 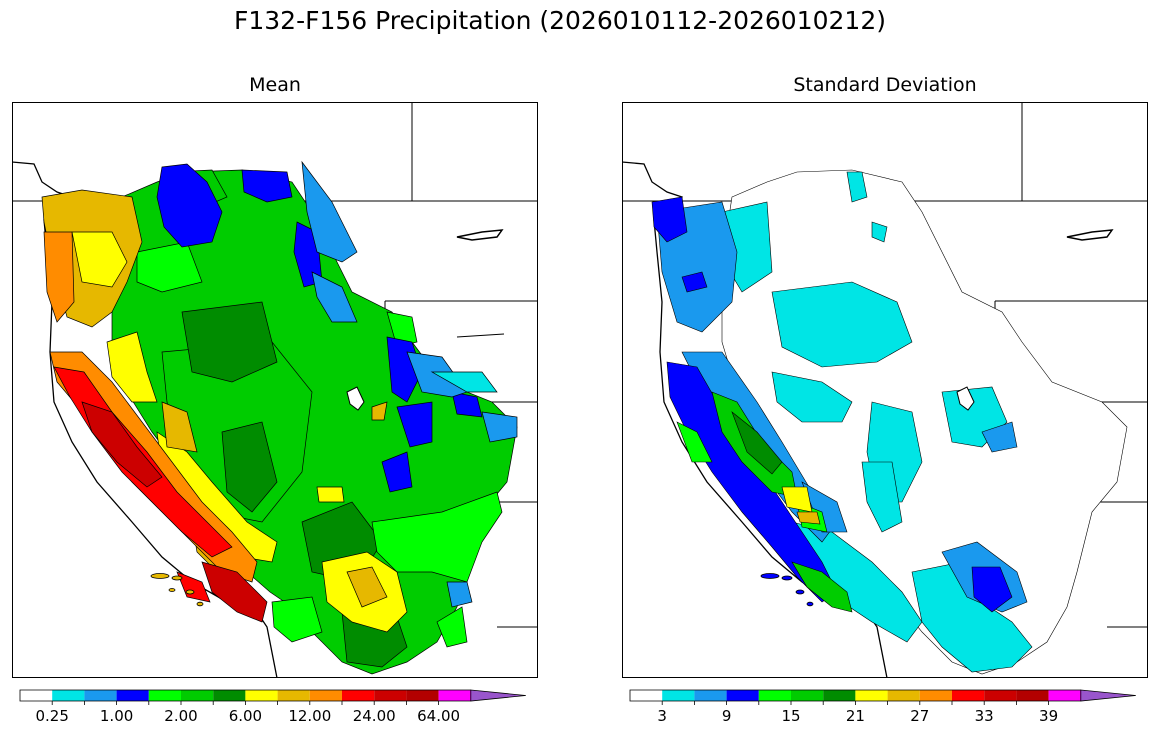 What do you see at coordinates (438, 716) in the screenshot?
I see `colorbar-tick-label: 64.00` at bounding box center [438, 716].